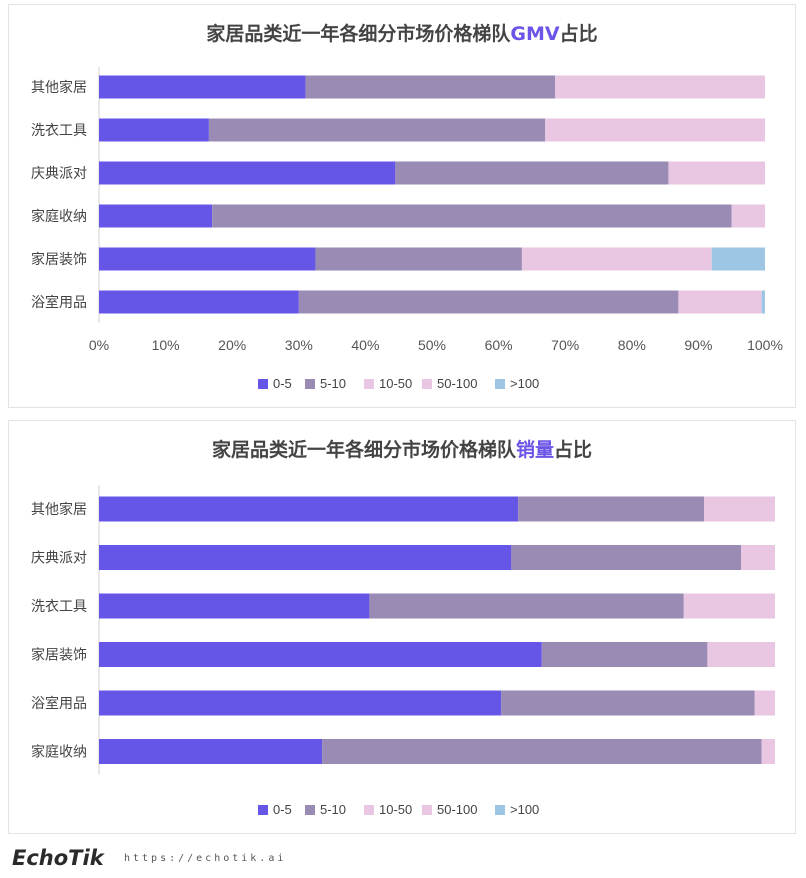 This screenshot has height=878, width=806. I want to click on echotik-logo: EchoTik, so click(58, 858).